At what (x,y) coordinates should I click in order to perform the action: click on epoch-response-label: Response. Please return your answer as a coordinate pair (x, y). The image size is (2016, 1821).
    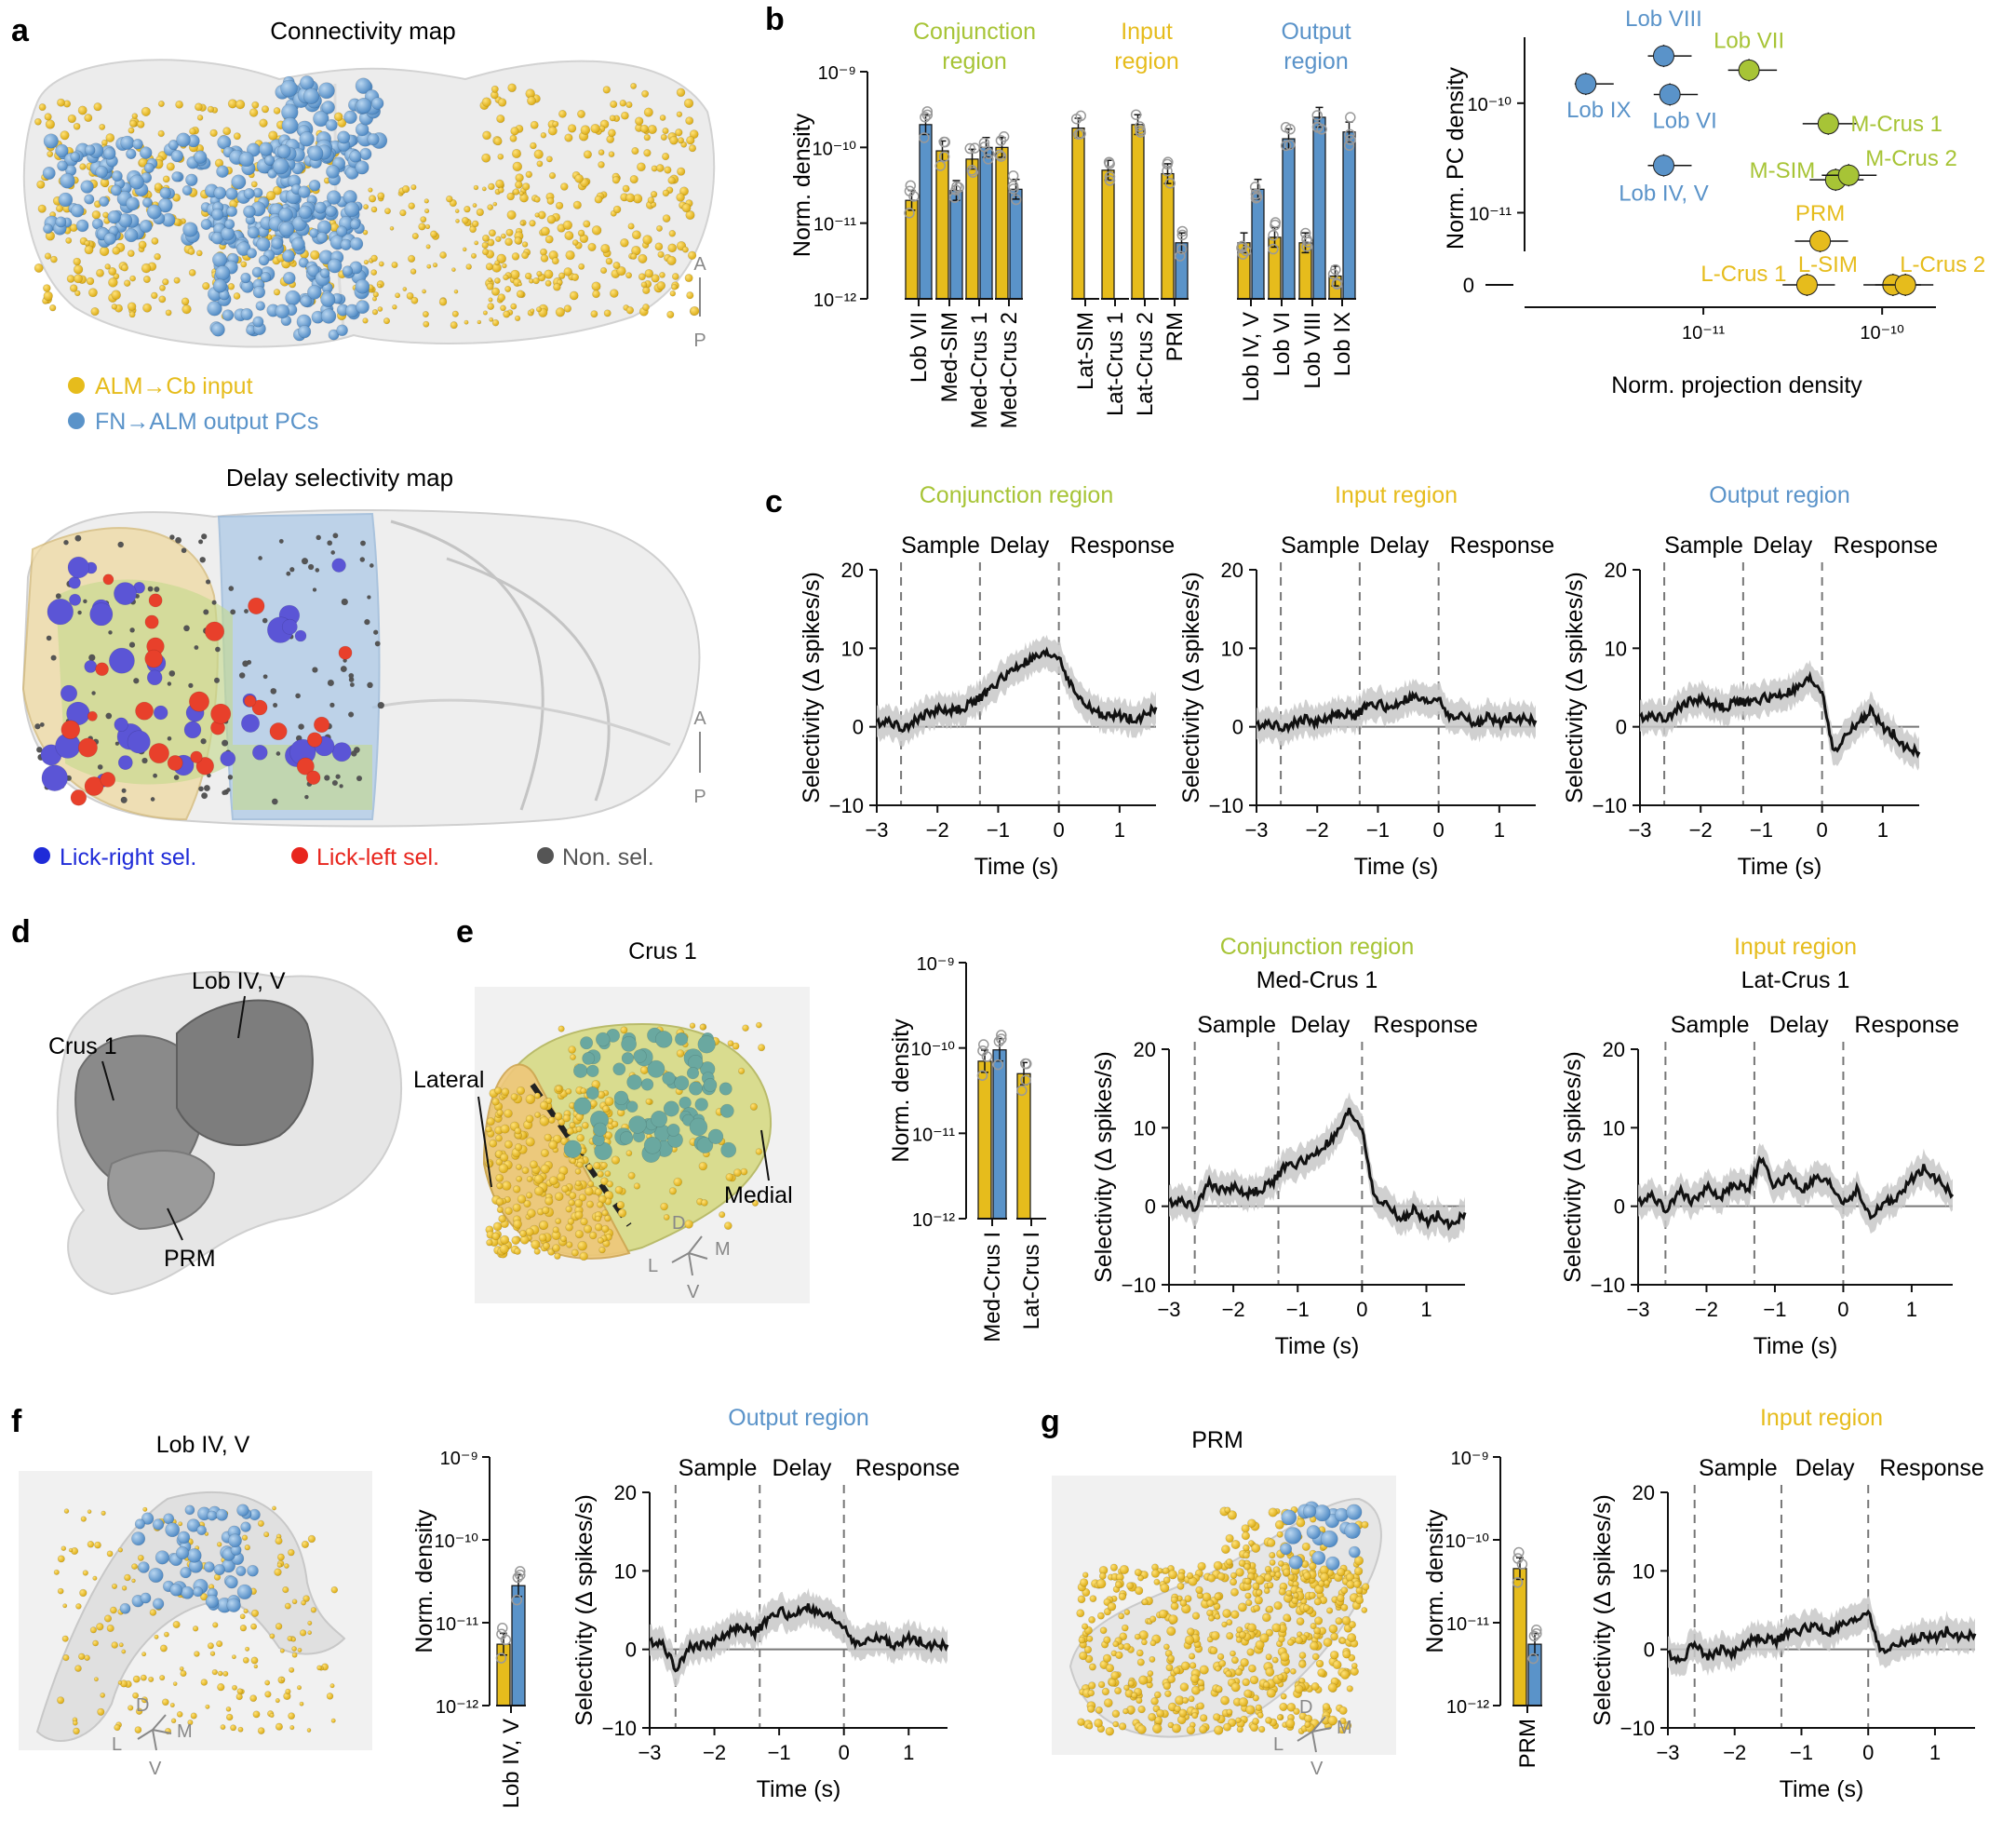
    Looking at the image, I should click on (1906, 1025).